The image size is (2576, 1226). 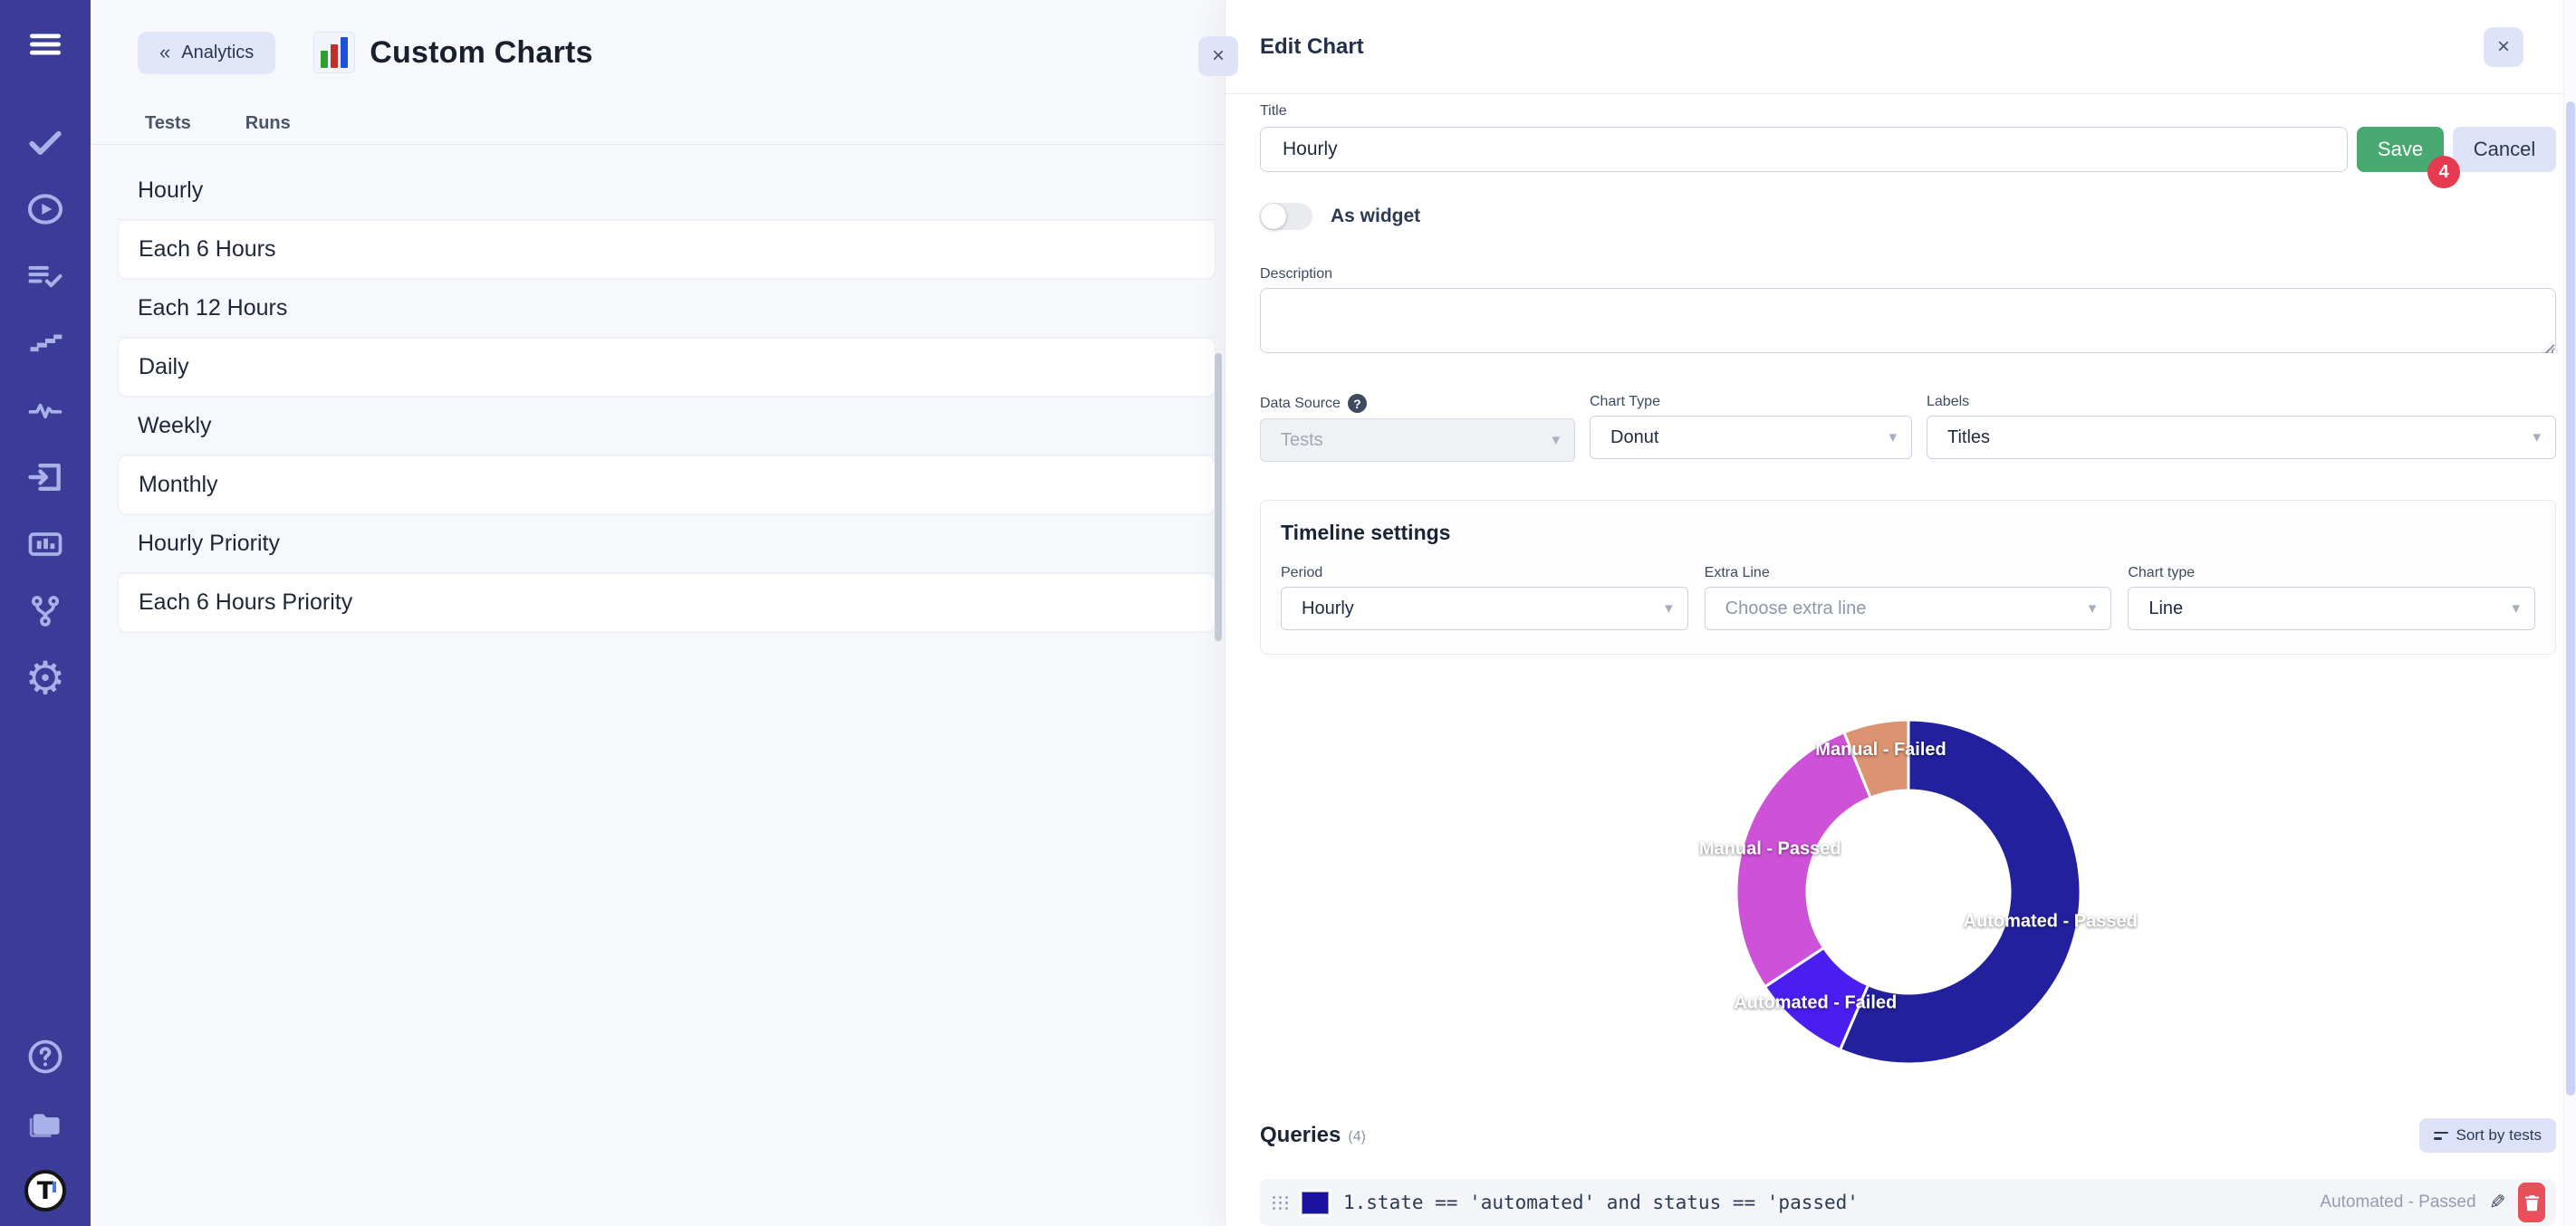 What do you see at coordinates (45, 343) in the screenshot?
I see `stairs-icon` at bounding box center [45, 343].